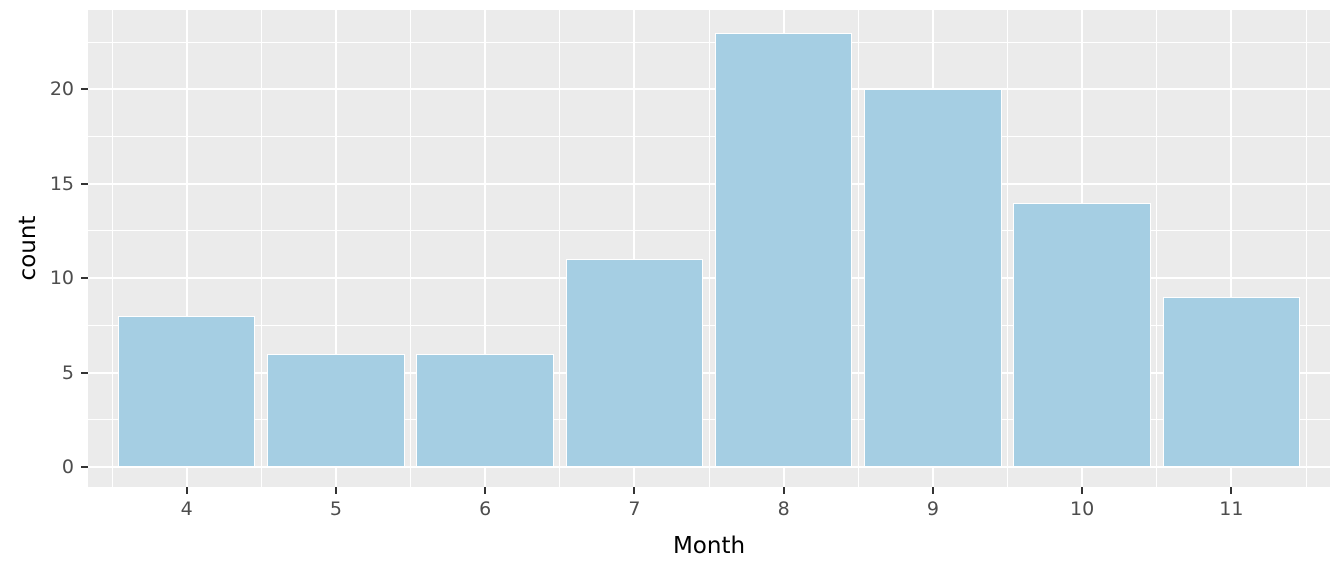 Image resolution: width=1344 pixels, height=576 pixels. I want to click on x-tick-label: 9, so click(932, 509).